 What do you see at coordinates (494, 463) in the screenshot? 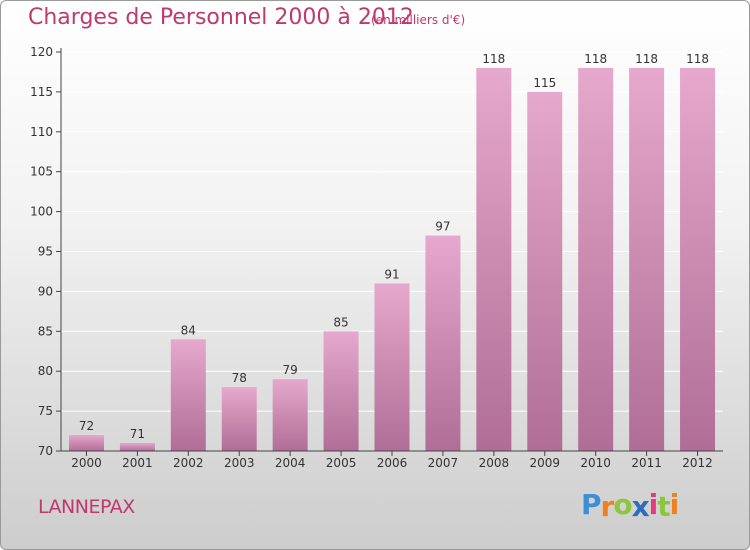
I see `x-tick-label: 2008` at bounding box center [494, 463].